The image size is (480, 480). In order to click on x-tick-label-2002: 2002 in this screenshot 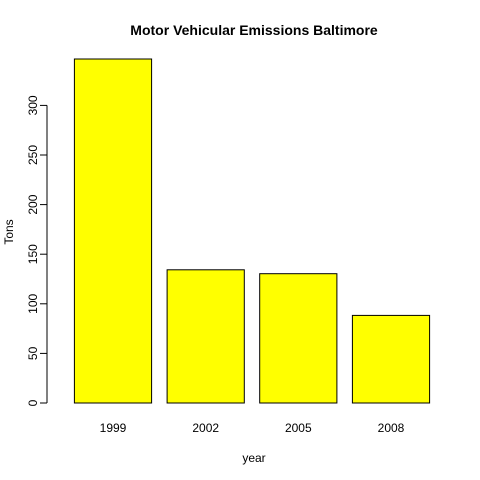, I will do `click(205, 428)`.